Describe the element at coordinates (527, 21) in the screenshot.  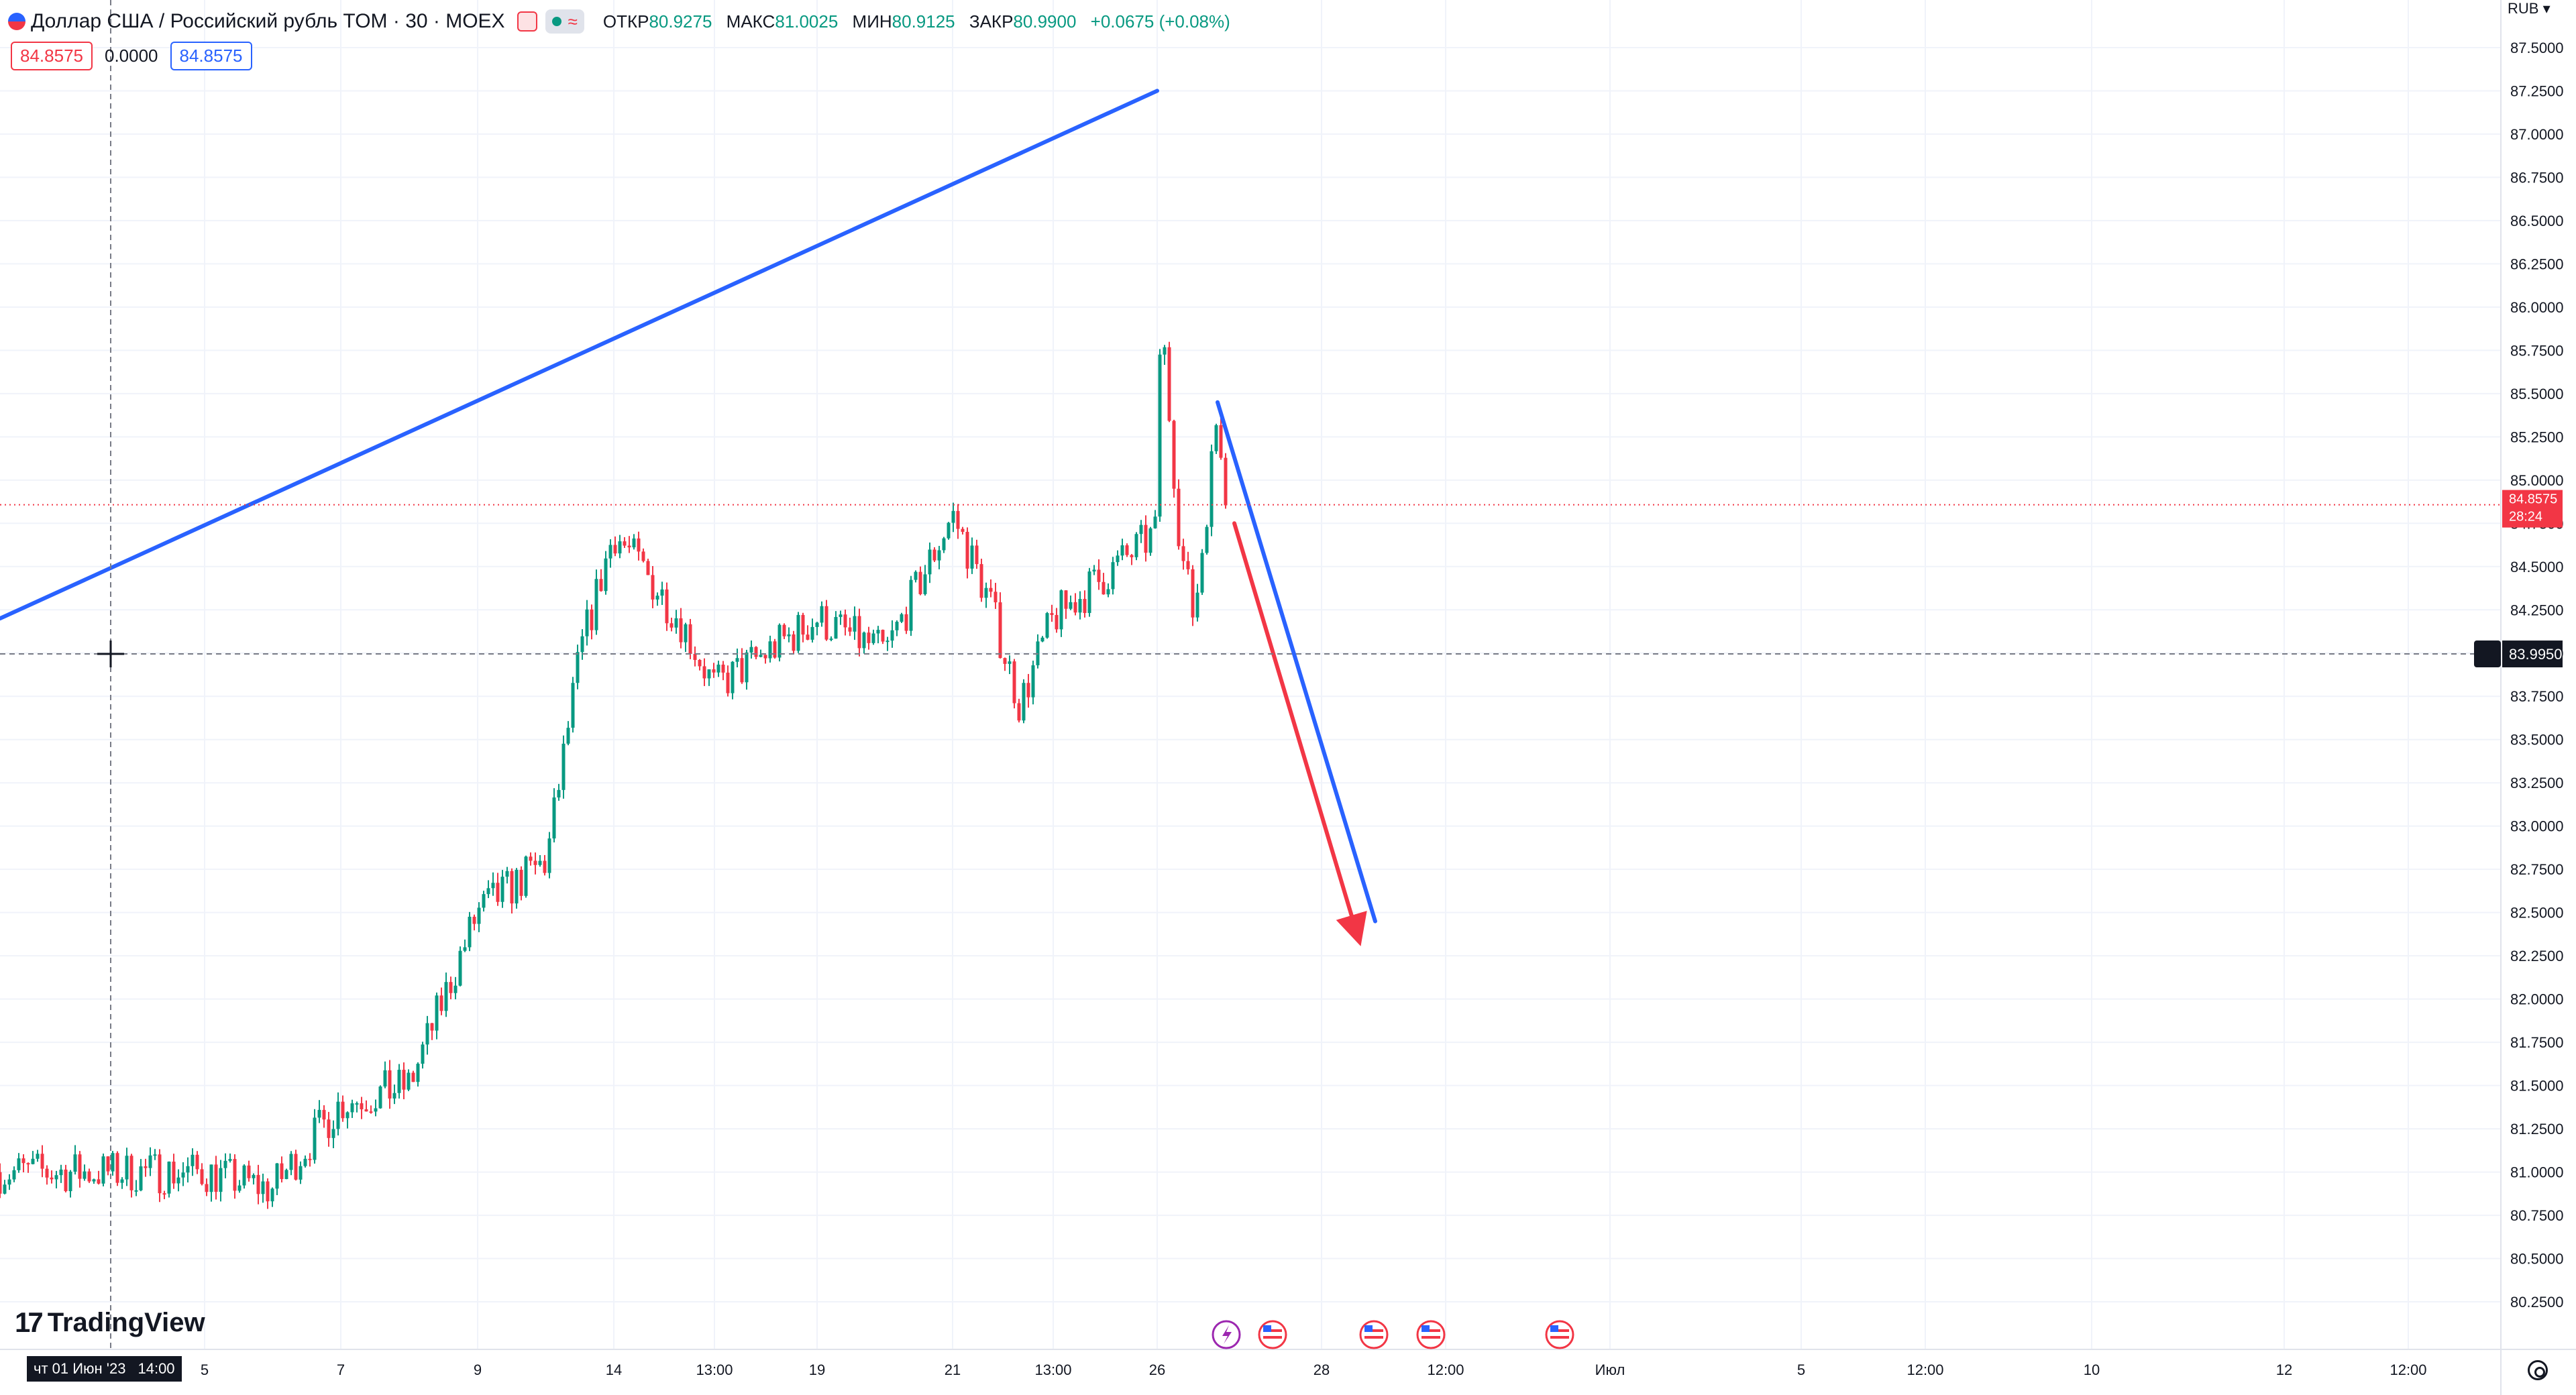
I see `market-status-icon` at that location.